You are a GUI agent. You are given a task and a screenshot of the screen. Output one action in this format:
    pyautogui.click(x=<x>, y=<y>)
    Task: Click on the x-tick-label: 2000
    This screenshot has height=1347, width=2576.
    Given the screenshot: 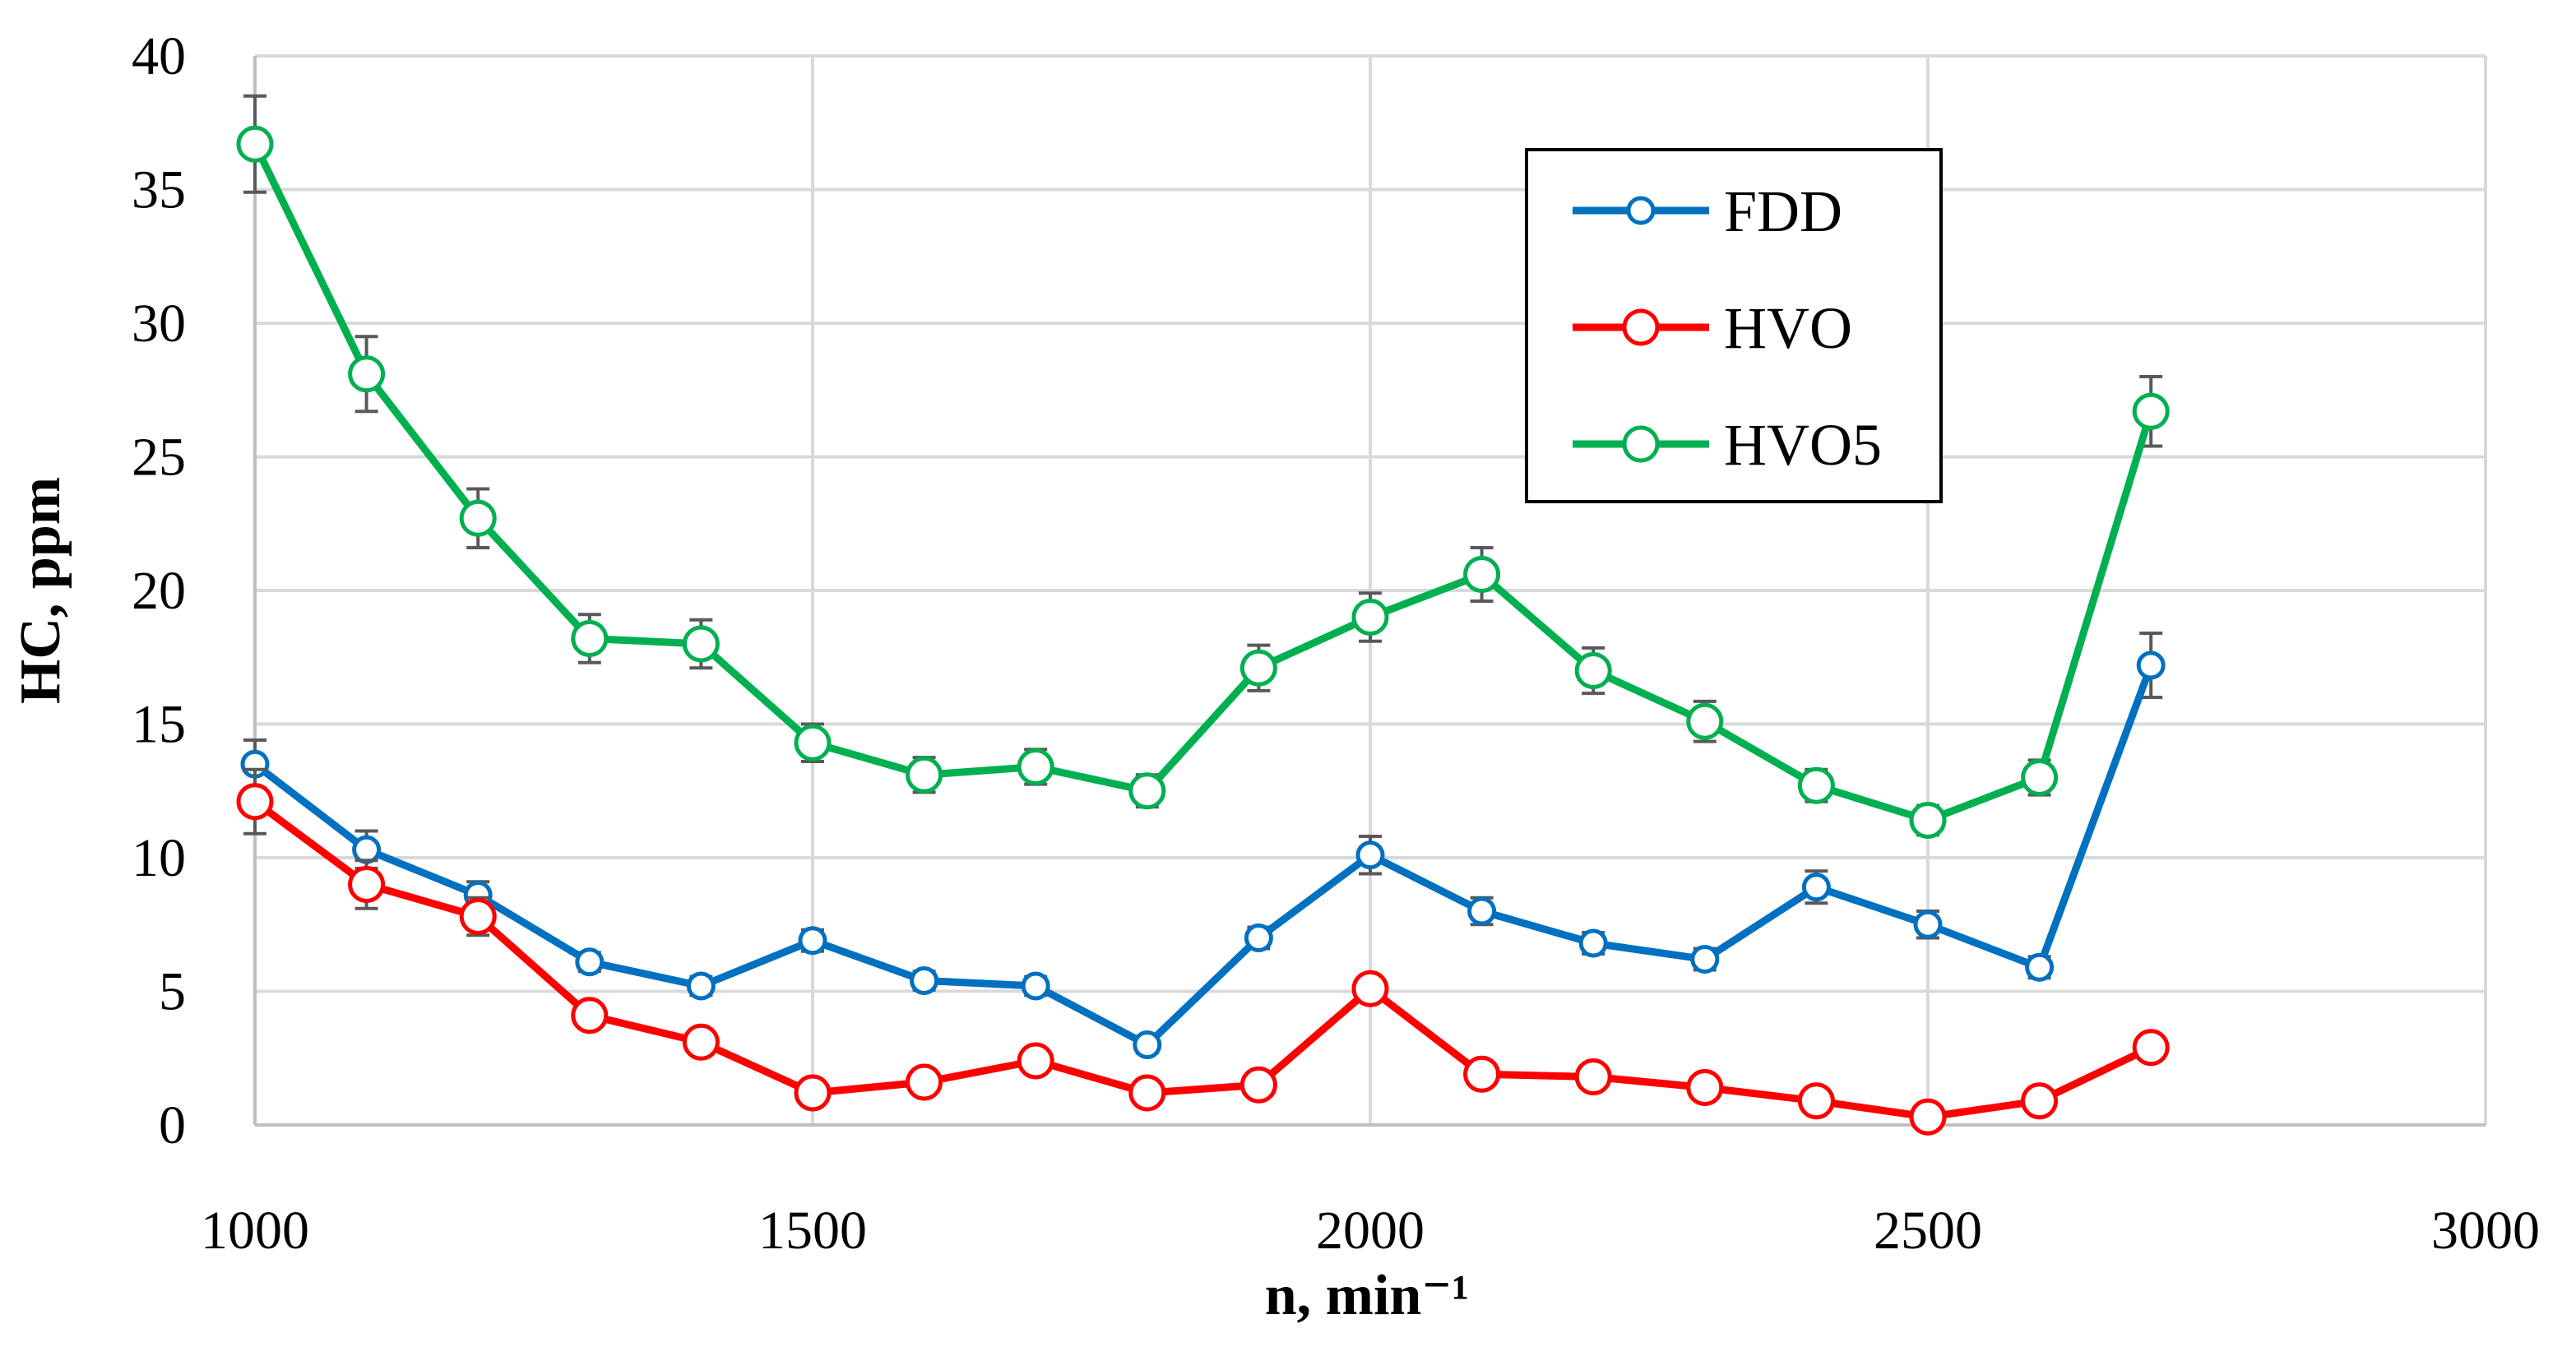 What is the action you would take?
    pyautogui.click(x=1371, y=1231)
    